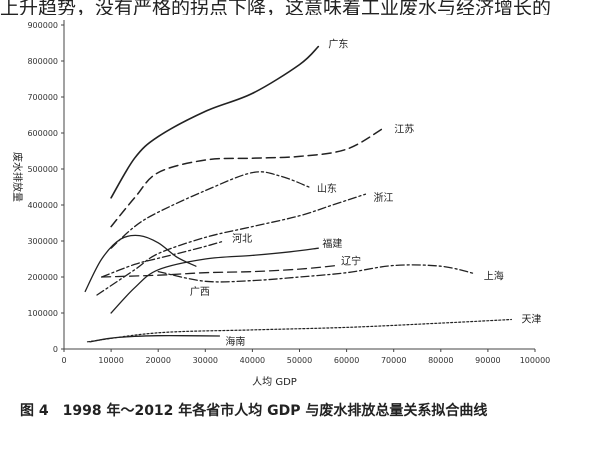 The image size is (600, 466). What do you see at coordinates (276, 7) in the screenshot?
I see `top-body-text: 上升趋势，没有严格的拐点下降，这意味着工业废水与经济增长的` at bounding box center [276, 7].